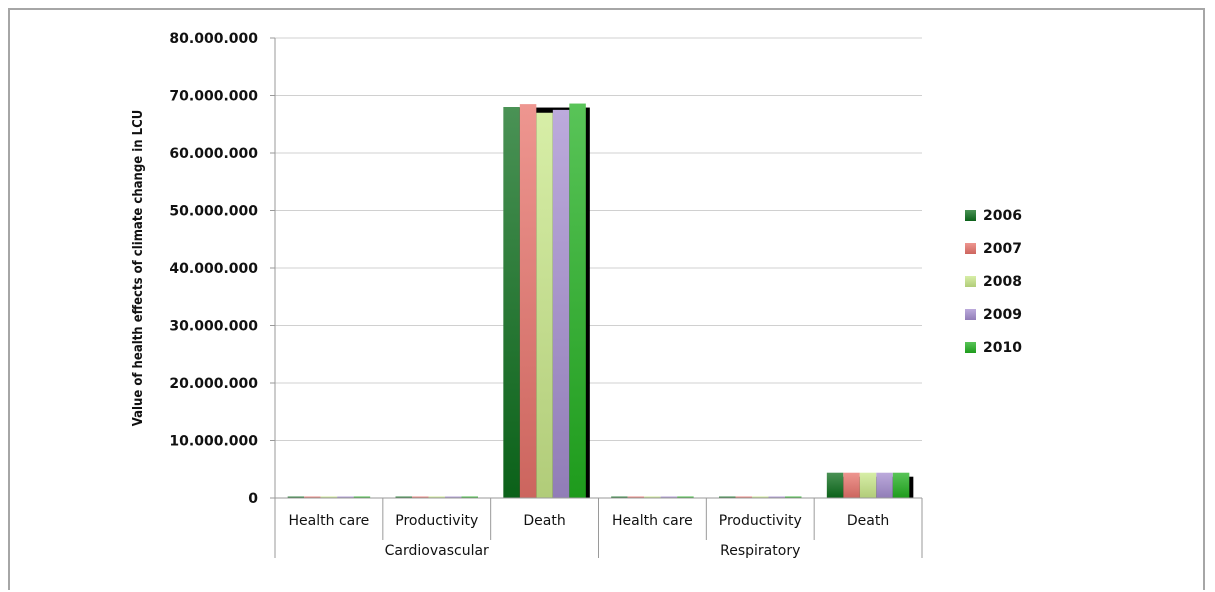  What do you see at coordinates (213, 327) in the screenshot?
I see `y-tick-label: 30.000.000` at bounding box center [213, 327].